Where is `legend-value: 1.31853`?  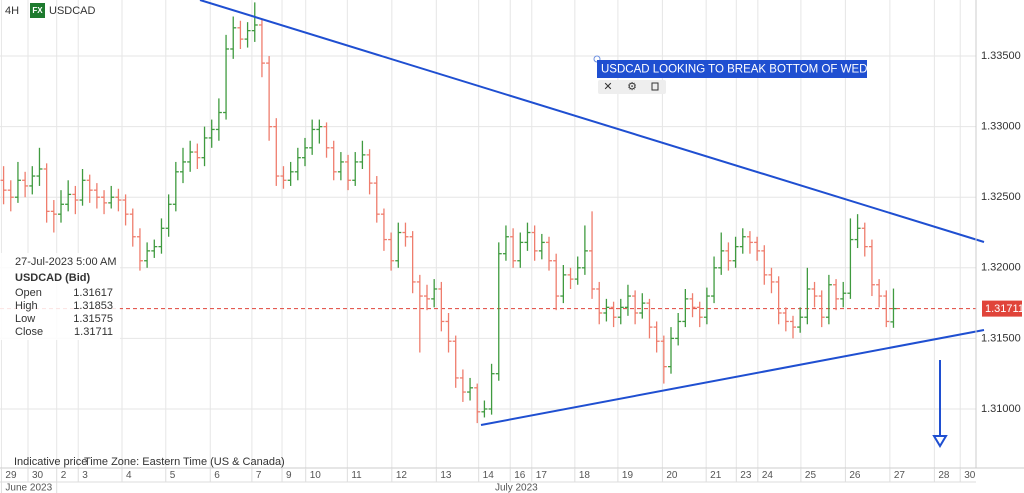 legend-value: 1.31853 is located at coordinates (93, 306).